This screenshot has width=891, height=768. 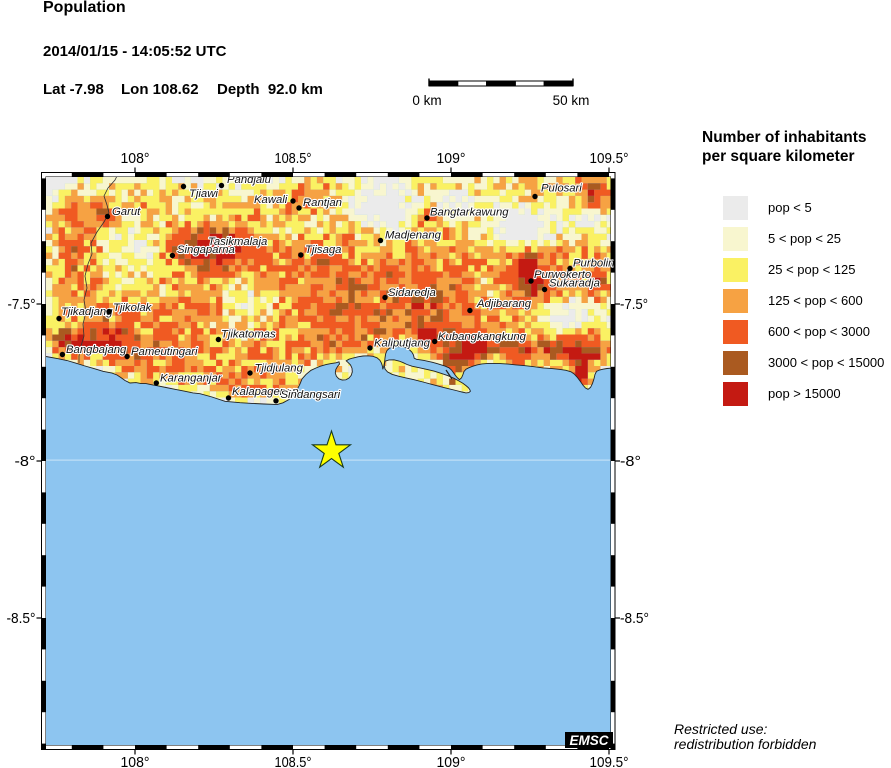 I want to click on svg-text: Kaliputjang, so click(x=402, y=344).